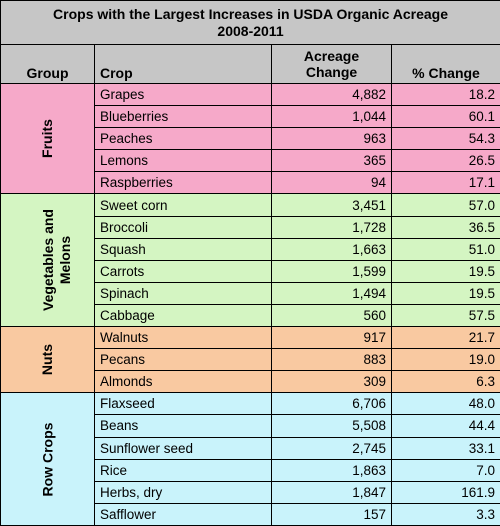 The width and height of the screenshot is (500, 526). What do you see at coordinates (183, 94) in the screenshot?
I see `crop-cell: Grapes` at bounding box center [183, 94].